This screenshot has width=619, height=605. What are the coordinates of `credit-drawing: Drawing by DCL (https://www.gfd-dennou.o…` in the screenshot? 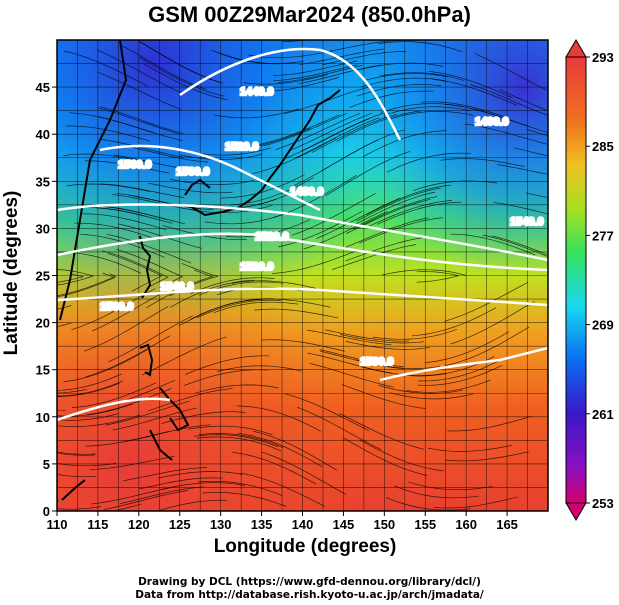 It's located at (309, 582).